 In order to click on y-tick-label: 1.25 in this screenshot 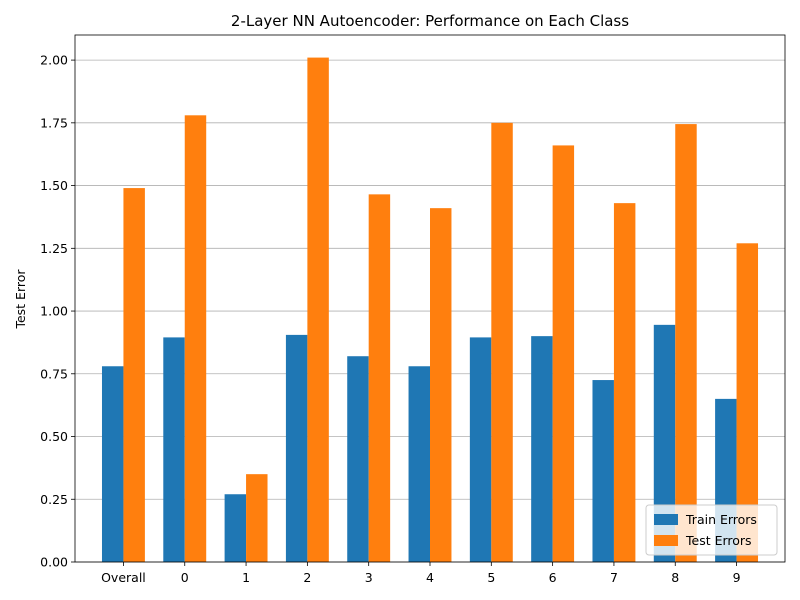, I will do `click(54, 248)`.